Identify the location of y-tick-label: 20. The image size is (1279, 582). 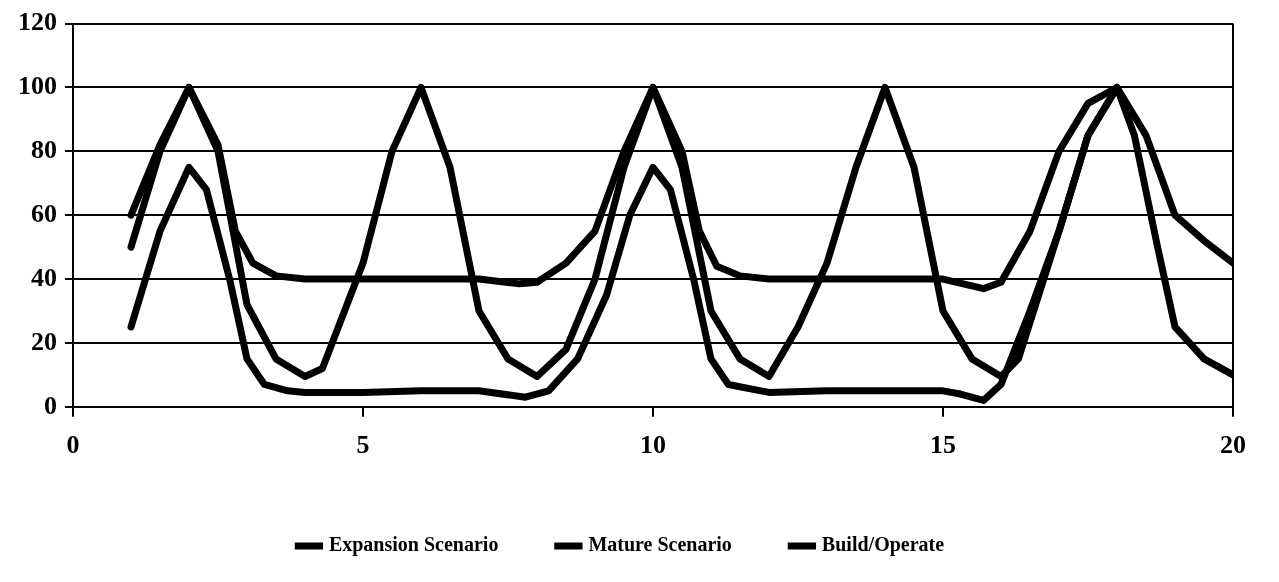
(44, 341).